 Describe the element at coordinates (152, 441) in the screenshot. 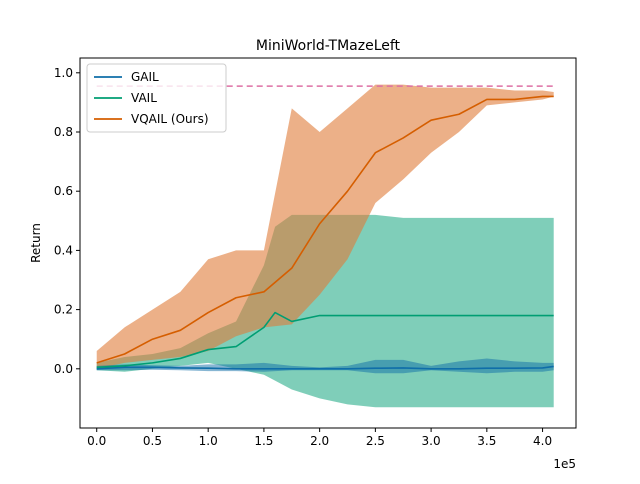

I see `x-tick-label: 0.5` at that location.